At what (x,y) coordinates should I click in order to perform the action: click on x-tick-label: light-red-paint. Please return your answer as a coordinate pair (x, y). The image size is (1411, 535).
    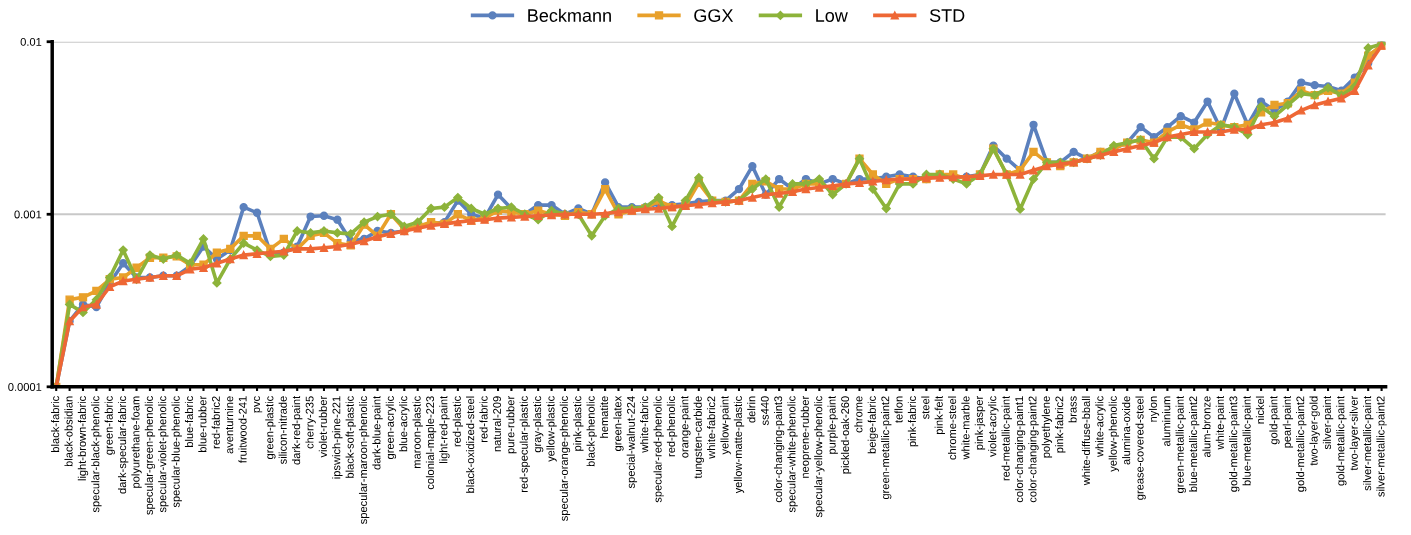
    Looking at the image, I should click on (444, 429).